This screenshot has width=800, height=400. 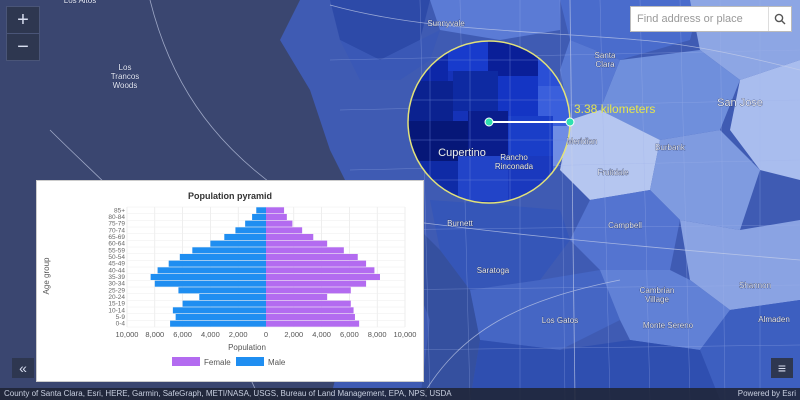 What do you see at coordinates (121, 324) in the screenshot?
I see `age-tick-label: 0-4` at bounding box center [121, 324].